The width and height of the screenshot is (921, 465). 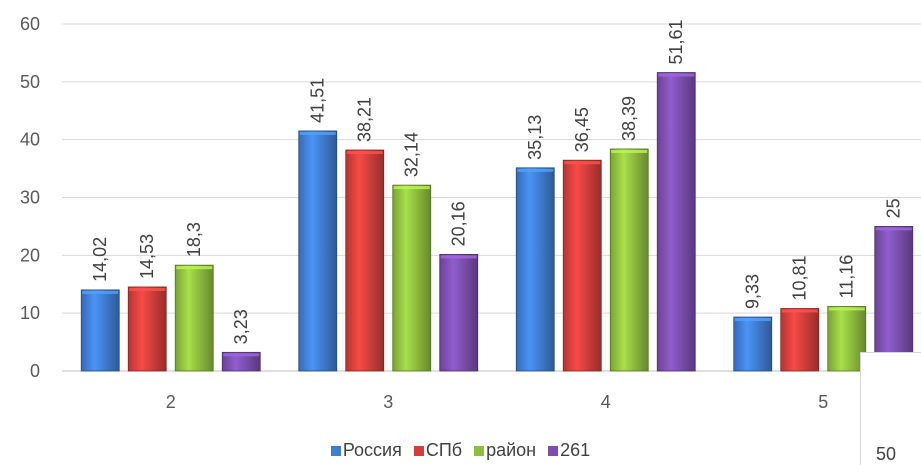 What do you see at coordinates (241, 326) in the screenshot?
I see `data-label: 3,23` at bounding box center [241, 326].